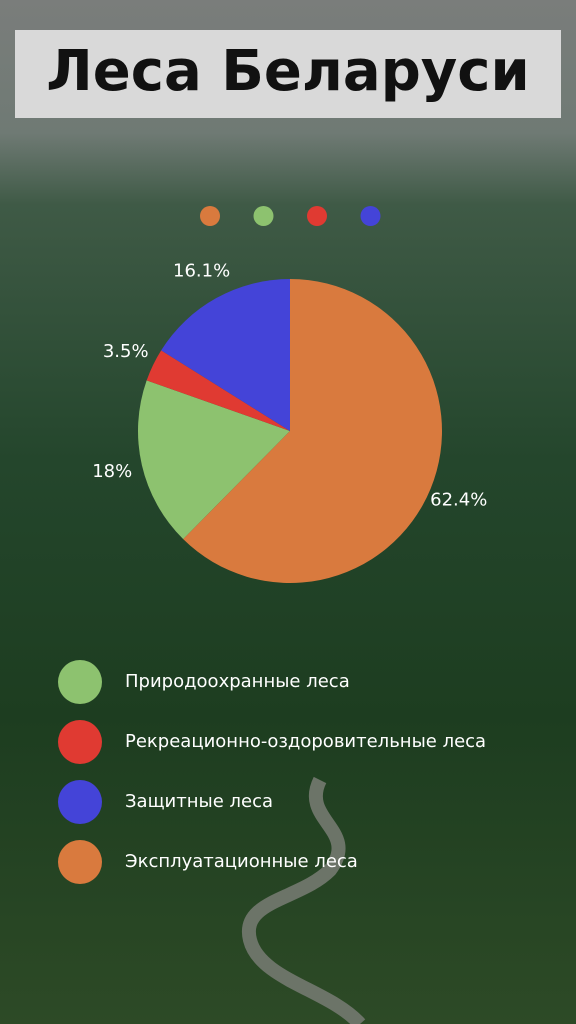  Describe the element at coordinates (305, 741) in the screenshot. I see `legend-label: Рекреационно-оздоровительные леса` at that location.